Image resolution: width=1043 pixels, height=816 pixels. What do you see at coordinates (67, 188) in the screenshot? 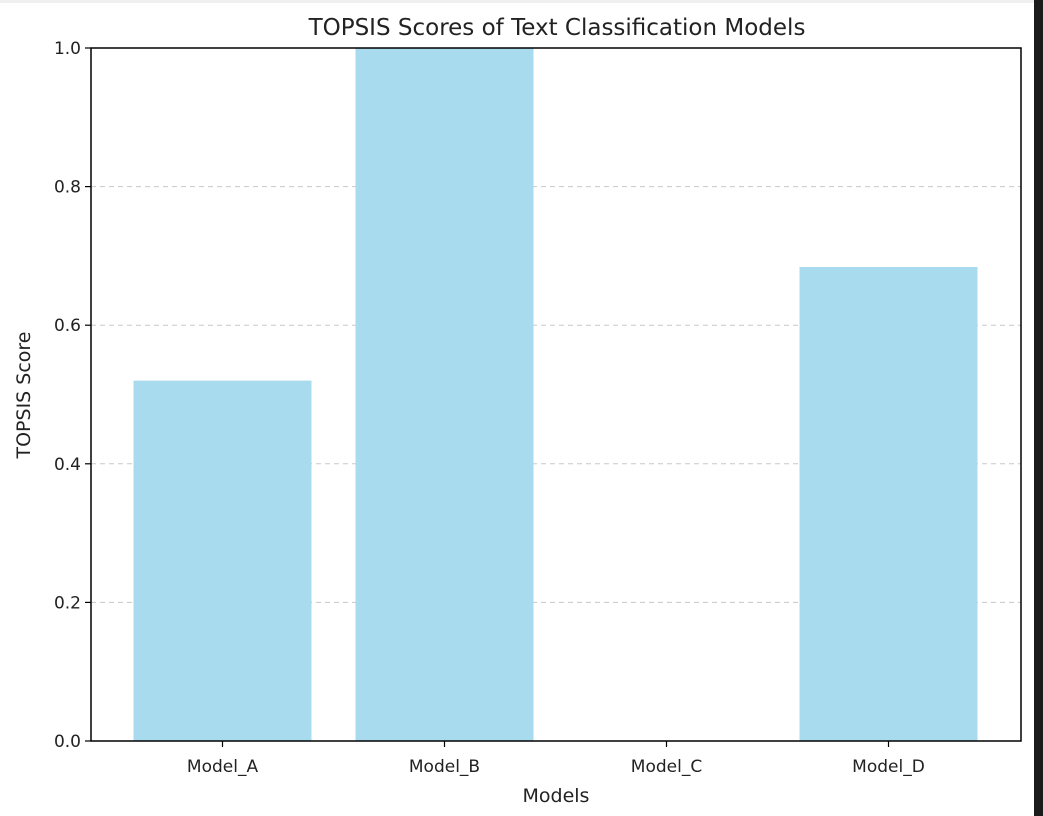
I see `y-tick-label: 0.8` at bounding box center [67, 188].